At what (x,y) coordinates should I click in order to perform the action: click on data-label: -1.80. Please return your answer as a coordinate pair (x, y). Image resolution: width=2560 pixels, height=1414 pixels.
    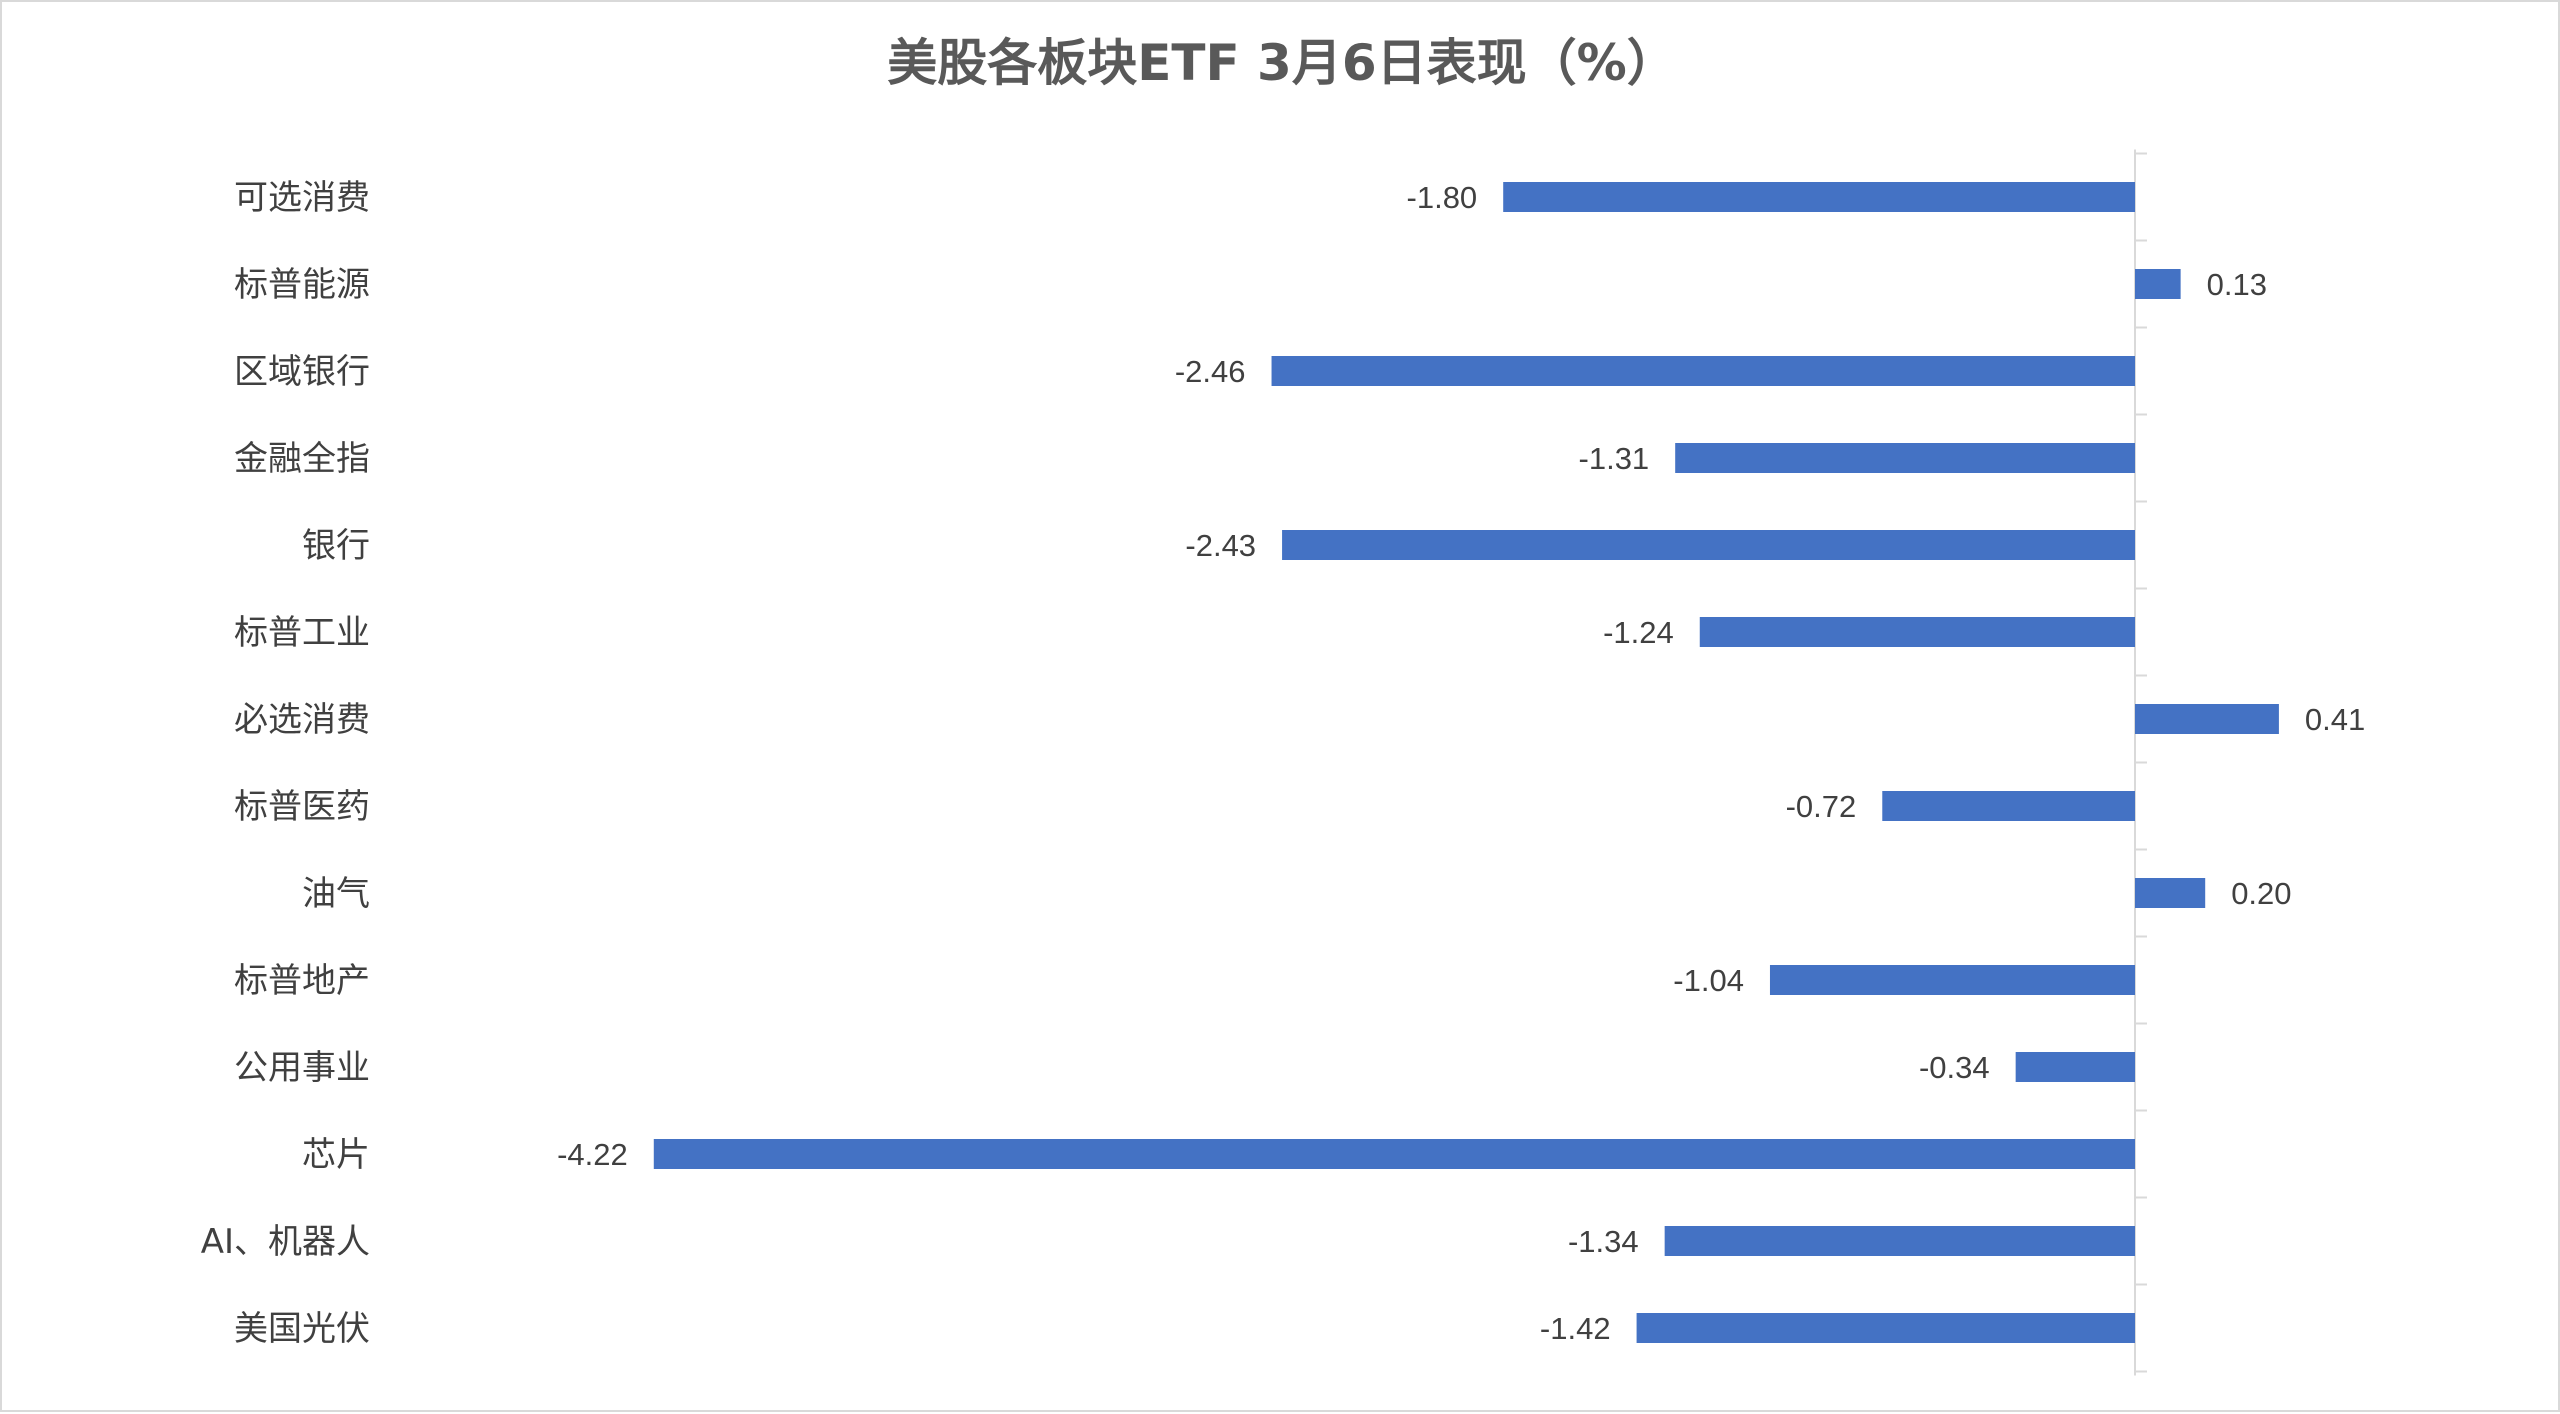
    Looking at the image, I should click on (1442, 197).